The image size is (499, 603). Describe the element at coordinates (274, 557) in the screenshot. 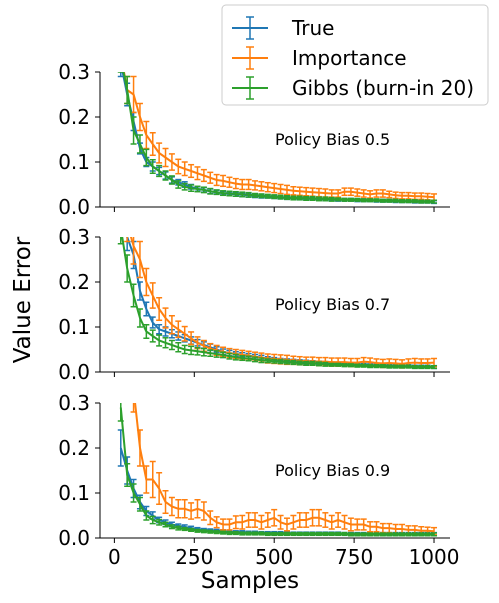

I see `x-tick-label: 500` at that location.